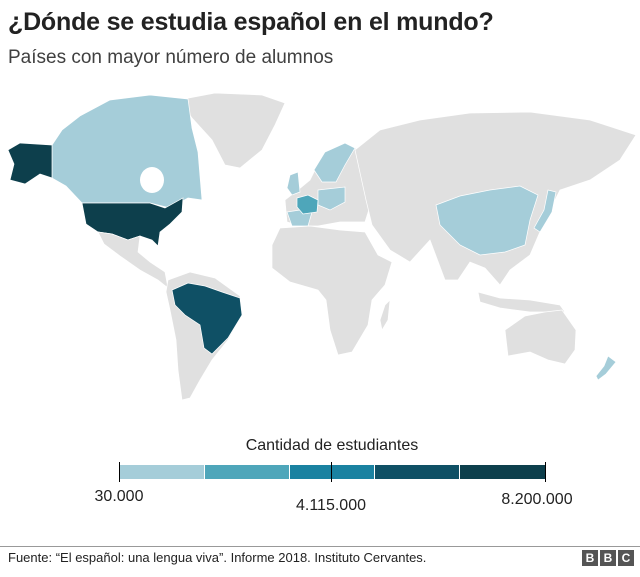  I want to click on legend-bar, so click(332, 472).